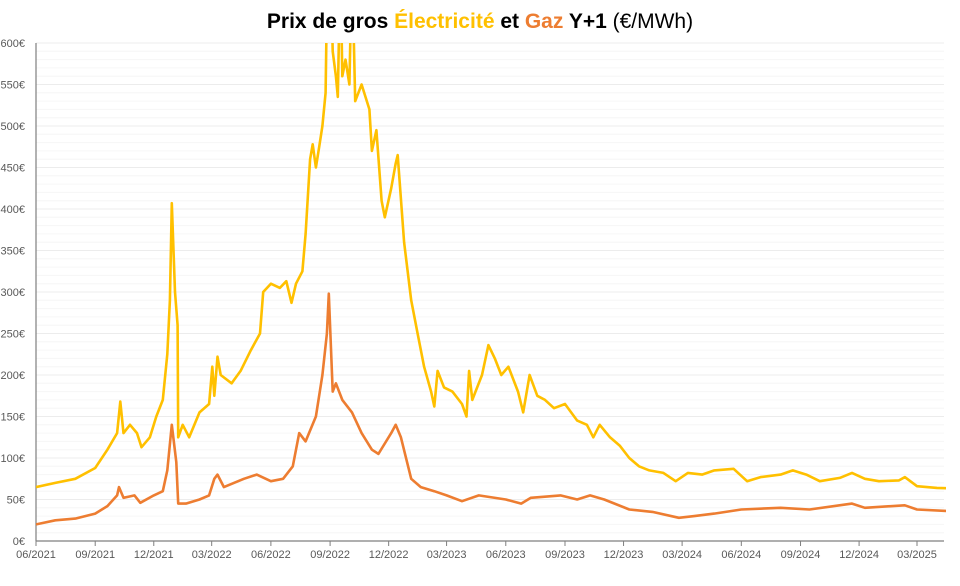 This screenshot has height=586, width=960. What do you see at coordinates (13, 44) in the screenshot?
I see `y-tick-label: 600€` at bounding box center [13, 44].